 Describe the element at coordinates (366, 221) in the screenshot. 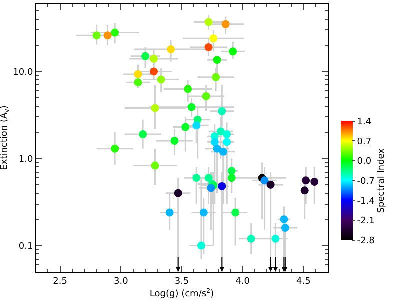

I see `color-bar-label: -2.1` at that location.